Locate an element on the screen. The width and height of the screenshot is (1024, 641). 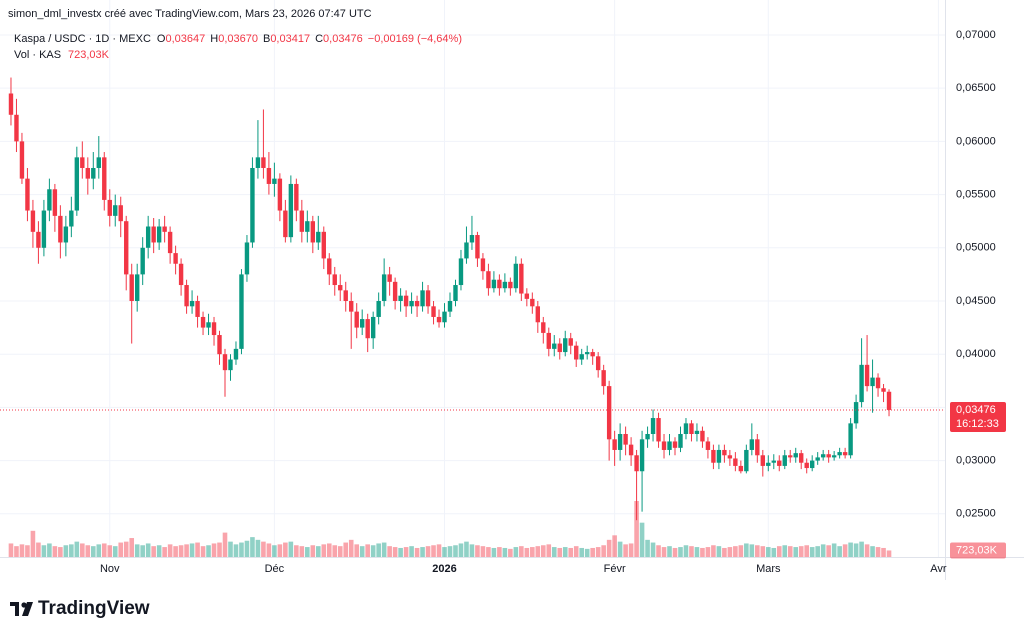
countdown-label: 16:12:33 is located at coordinates (977, 424).